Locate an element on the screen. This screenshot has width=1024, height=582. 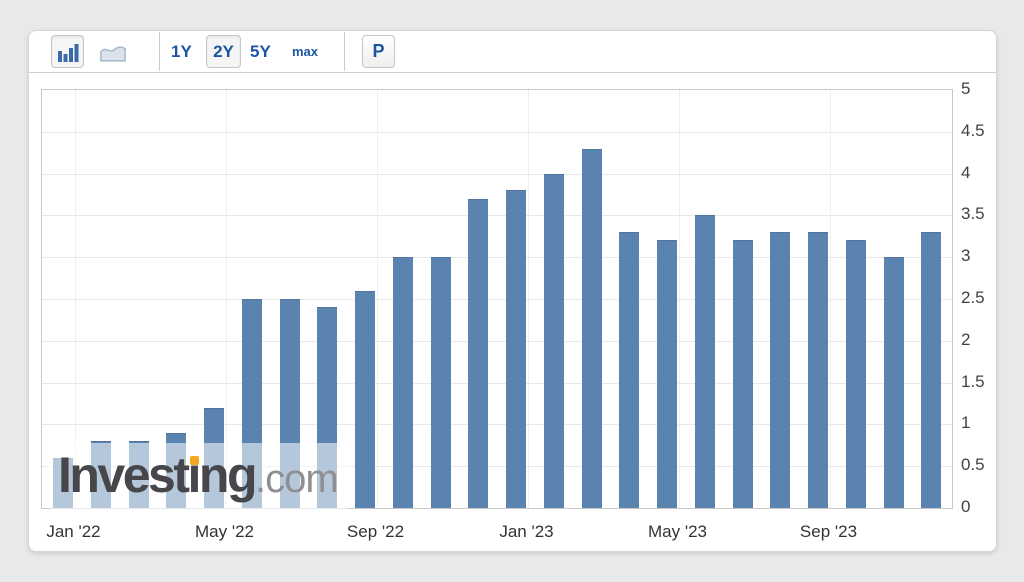
bar-chart-type-button is located at coordinates (67, 51).